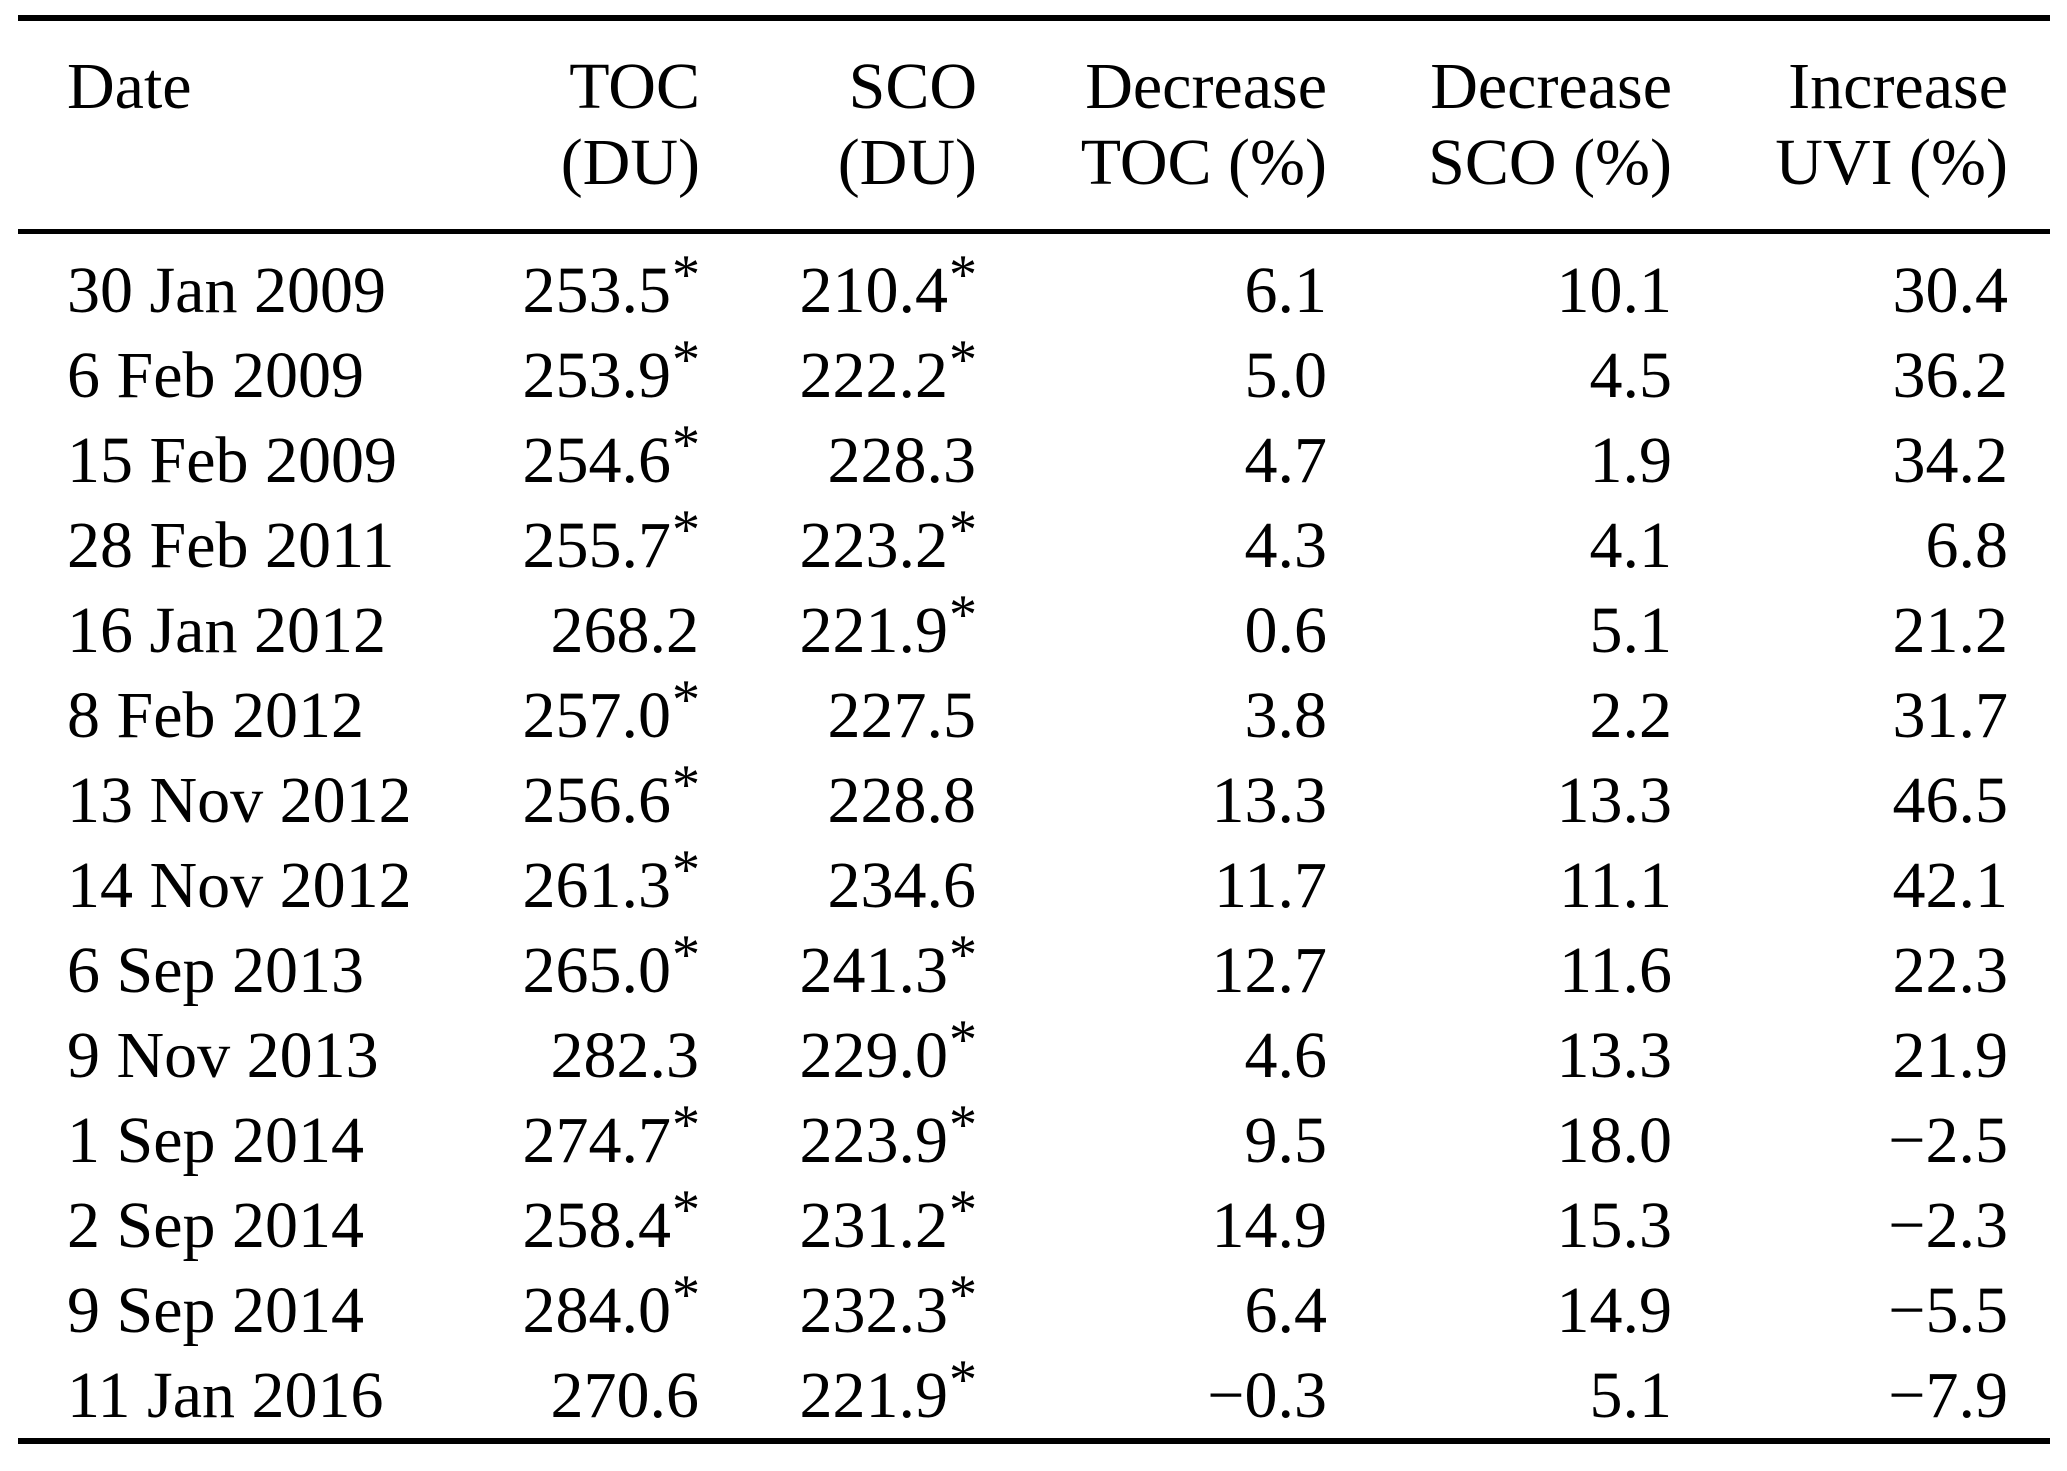 The image size is (2067, 1471). Describe the element at coordinates (873, 1140) in the screenshot. I see `sco-value: 223.9` at that location.